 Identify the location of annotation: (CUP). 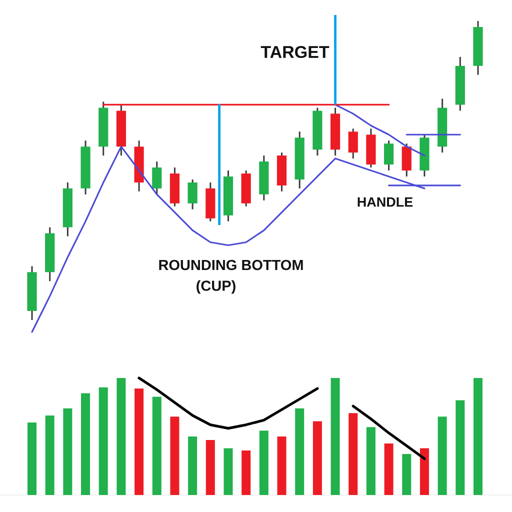
(216, 287).